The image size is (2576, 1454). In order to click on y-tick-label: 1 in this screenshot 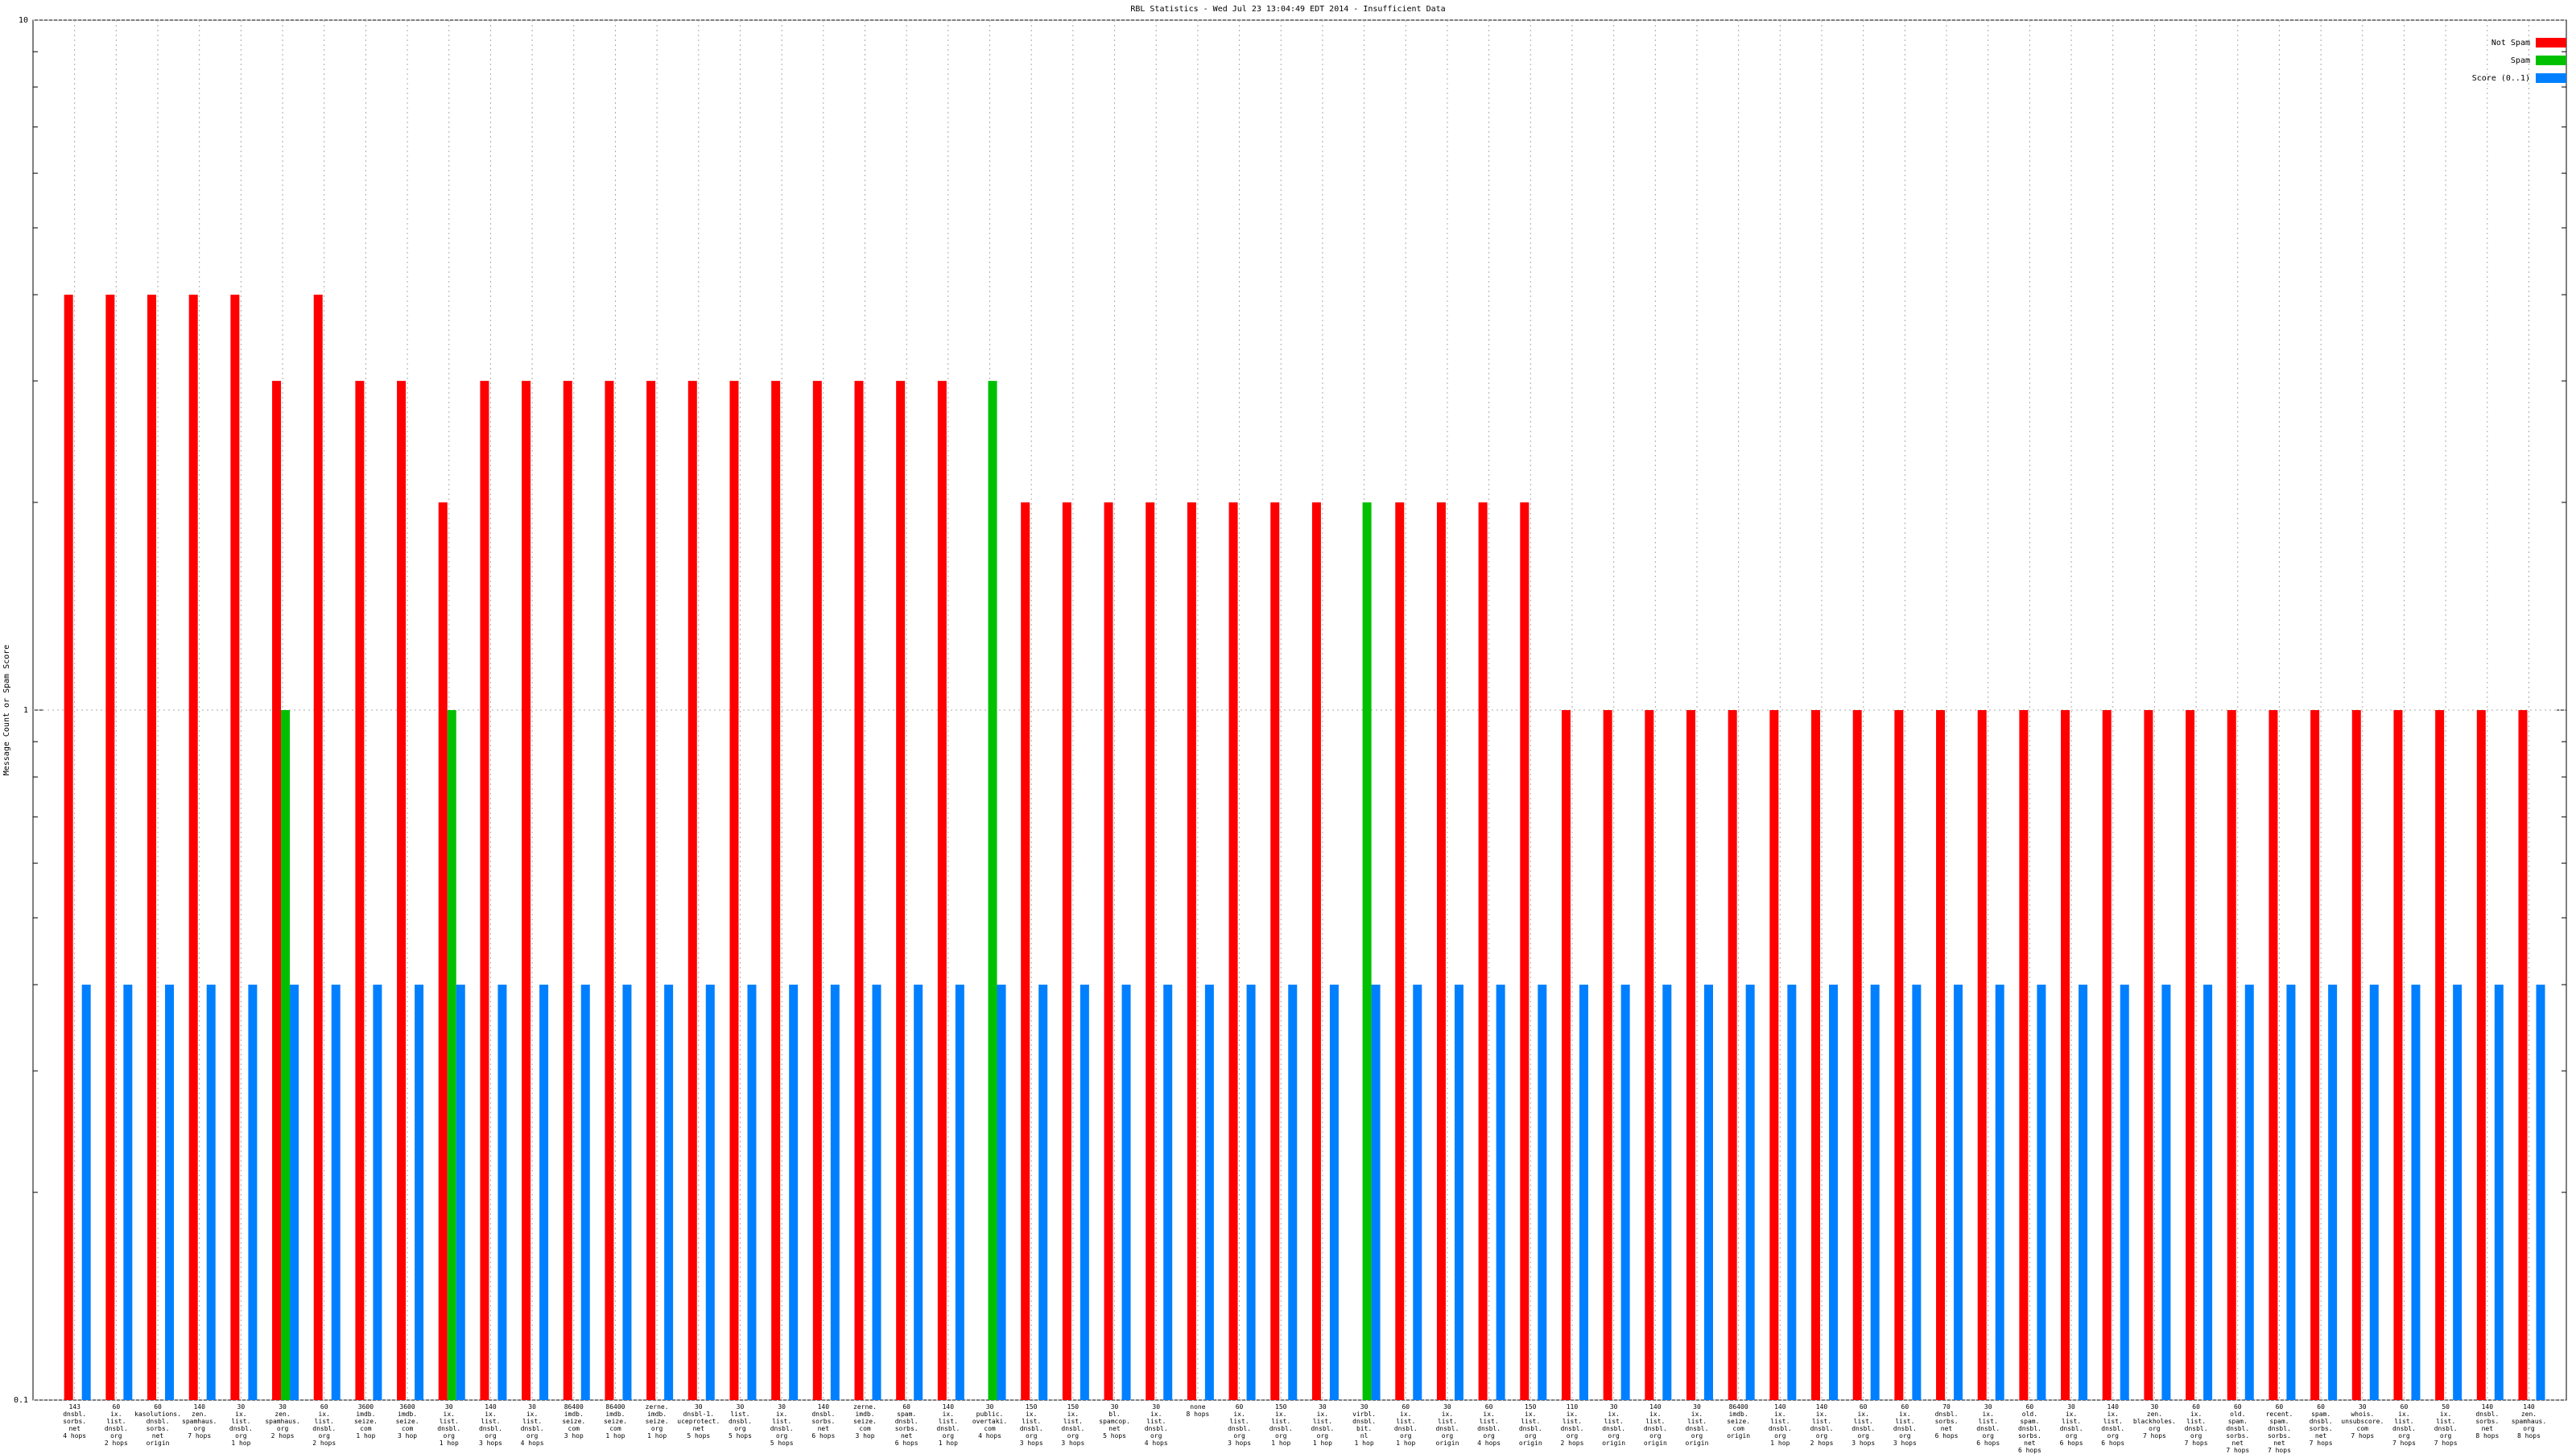, I will do `click(25, 710)`.